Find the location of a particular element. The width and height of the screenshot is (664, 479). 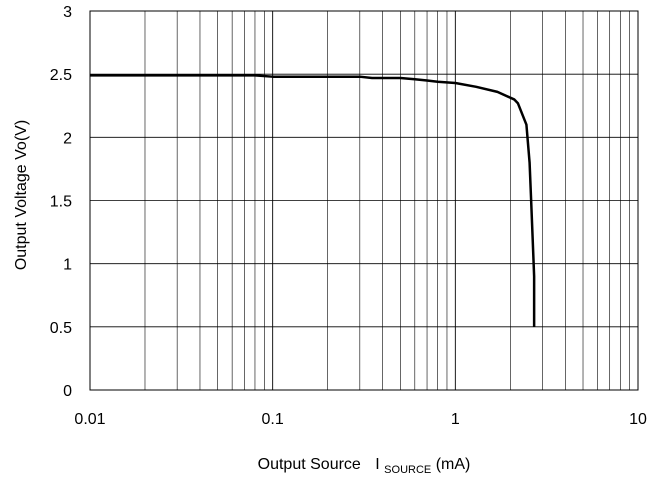

x-tick-label: 0.01 is located at coordinates (89, 419).